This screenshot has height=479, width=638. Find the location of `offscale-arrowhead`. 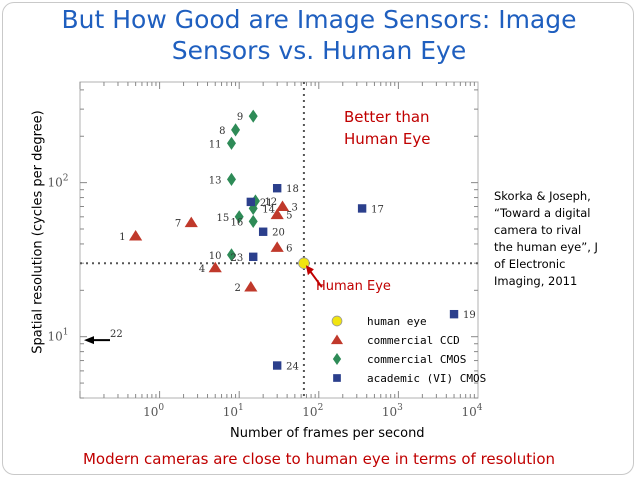

offscale-arrowhead is located at coordinates (89, 340).